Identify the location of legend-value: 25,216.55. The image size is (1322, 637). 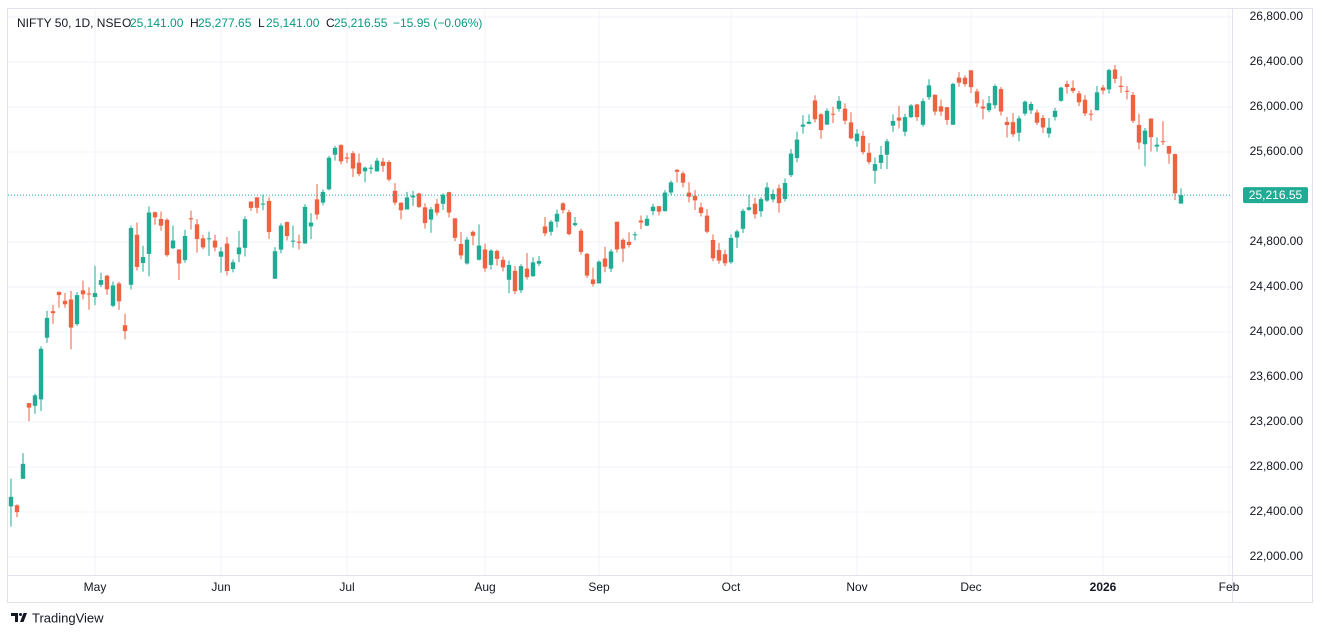
(361, 23).